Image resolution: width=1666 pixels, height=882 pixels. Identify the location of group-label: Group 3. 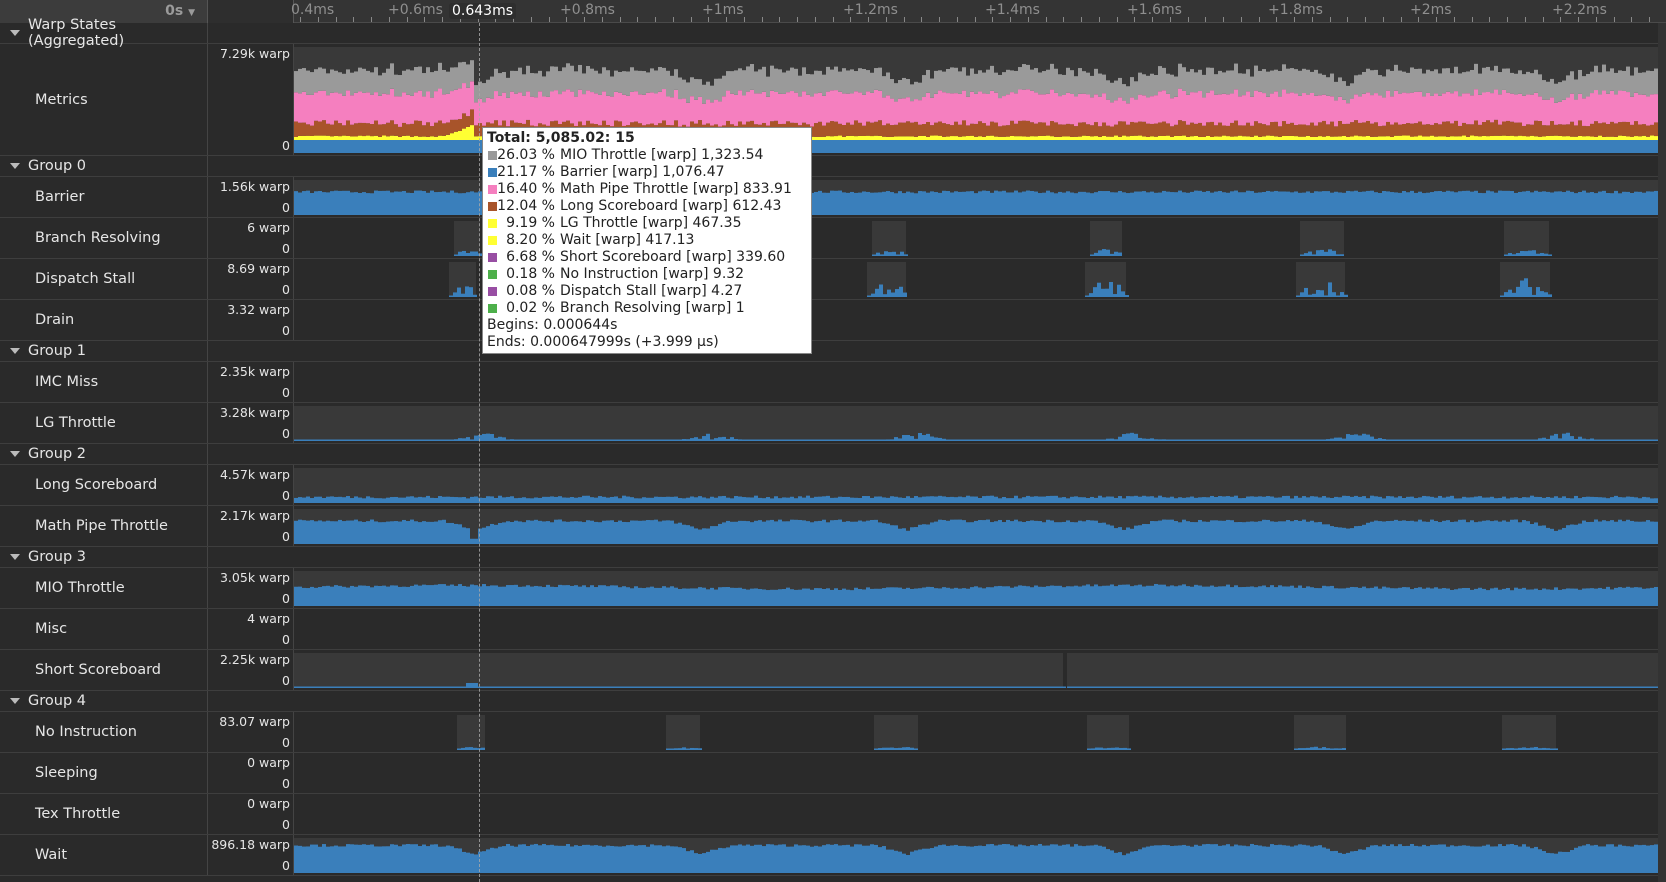
(104, 557).